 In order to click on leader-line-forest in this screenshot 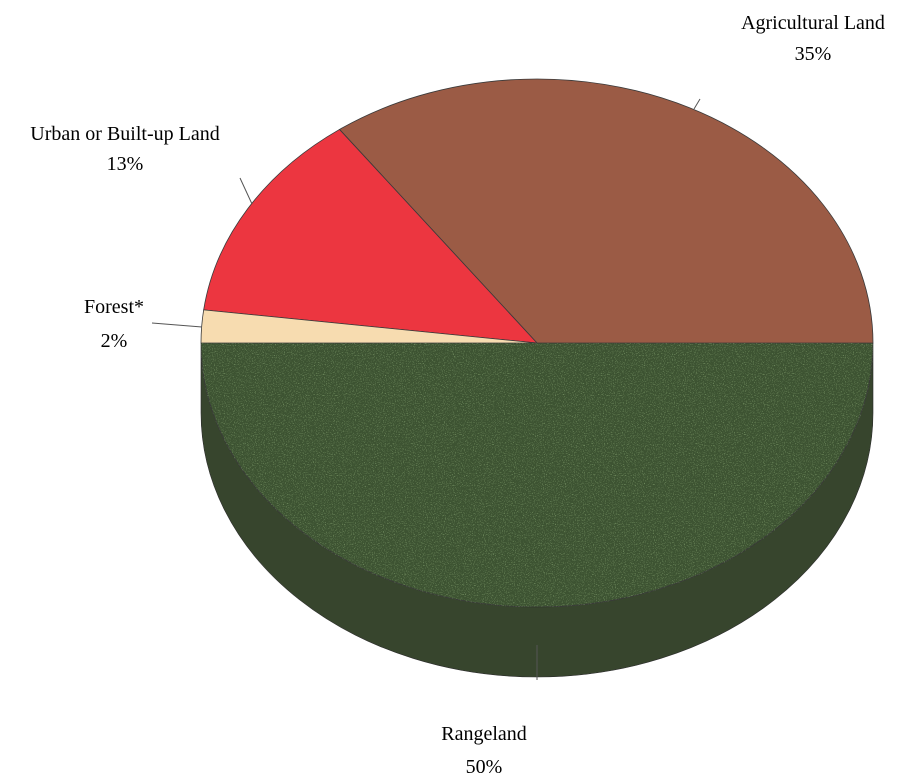, I will do `click(177, 325)`.